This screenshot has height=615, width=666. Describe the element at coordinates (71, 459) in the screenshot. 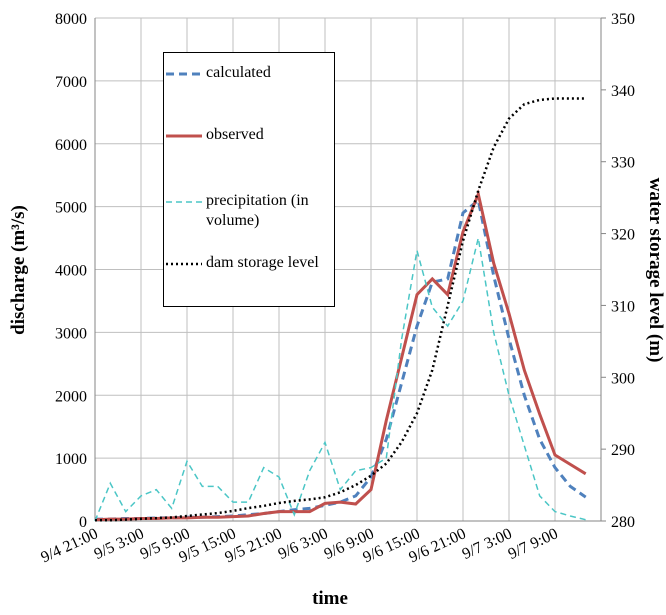

I see `y-tick-label: 1000` at that location.